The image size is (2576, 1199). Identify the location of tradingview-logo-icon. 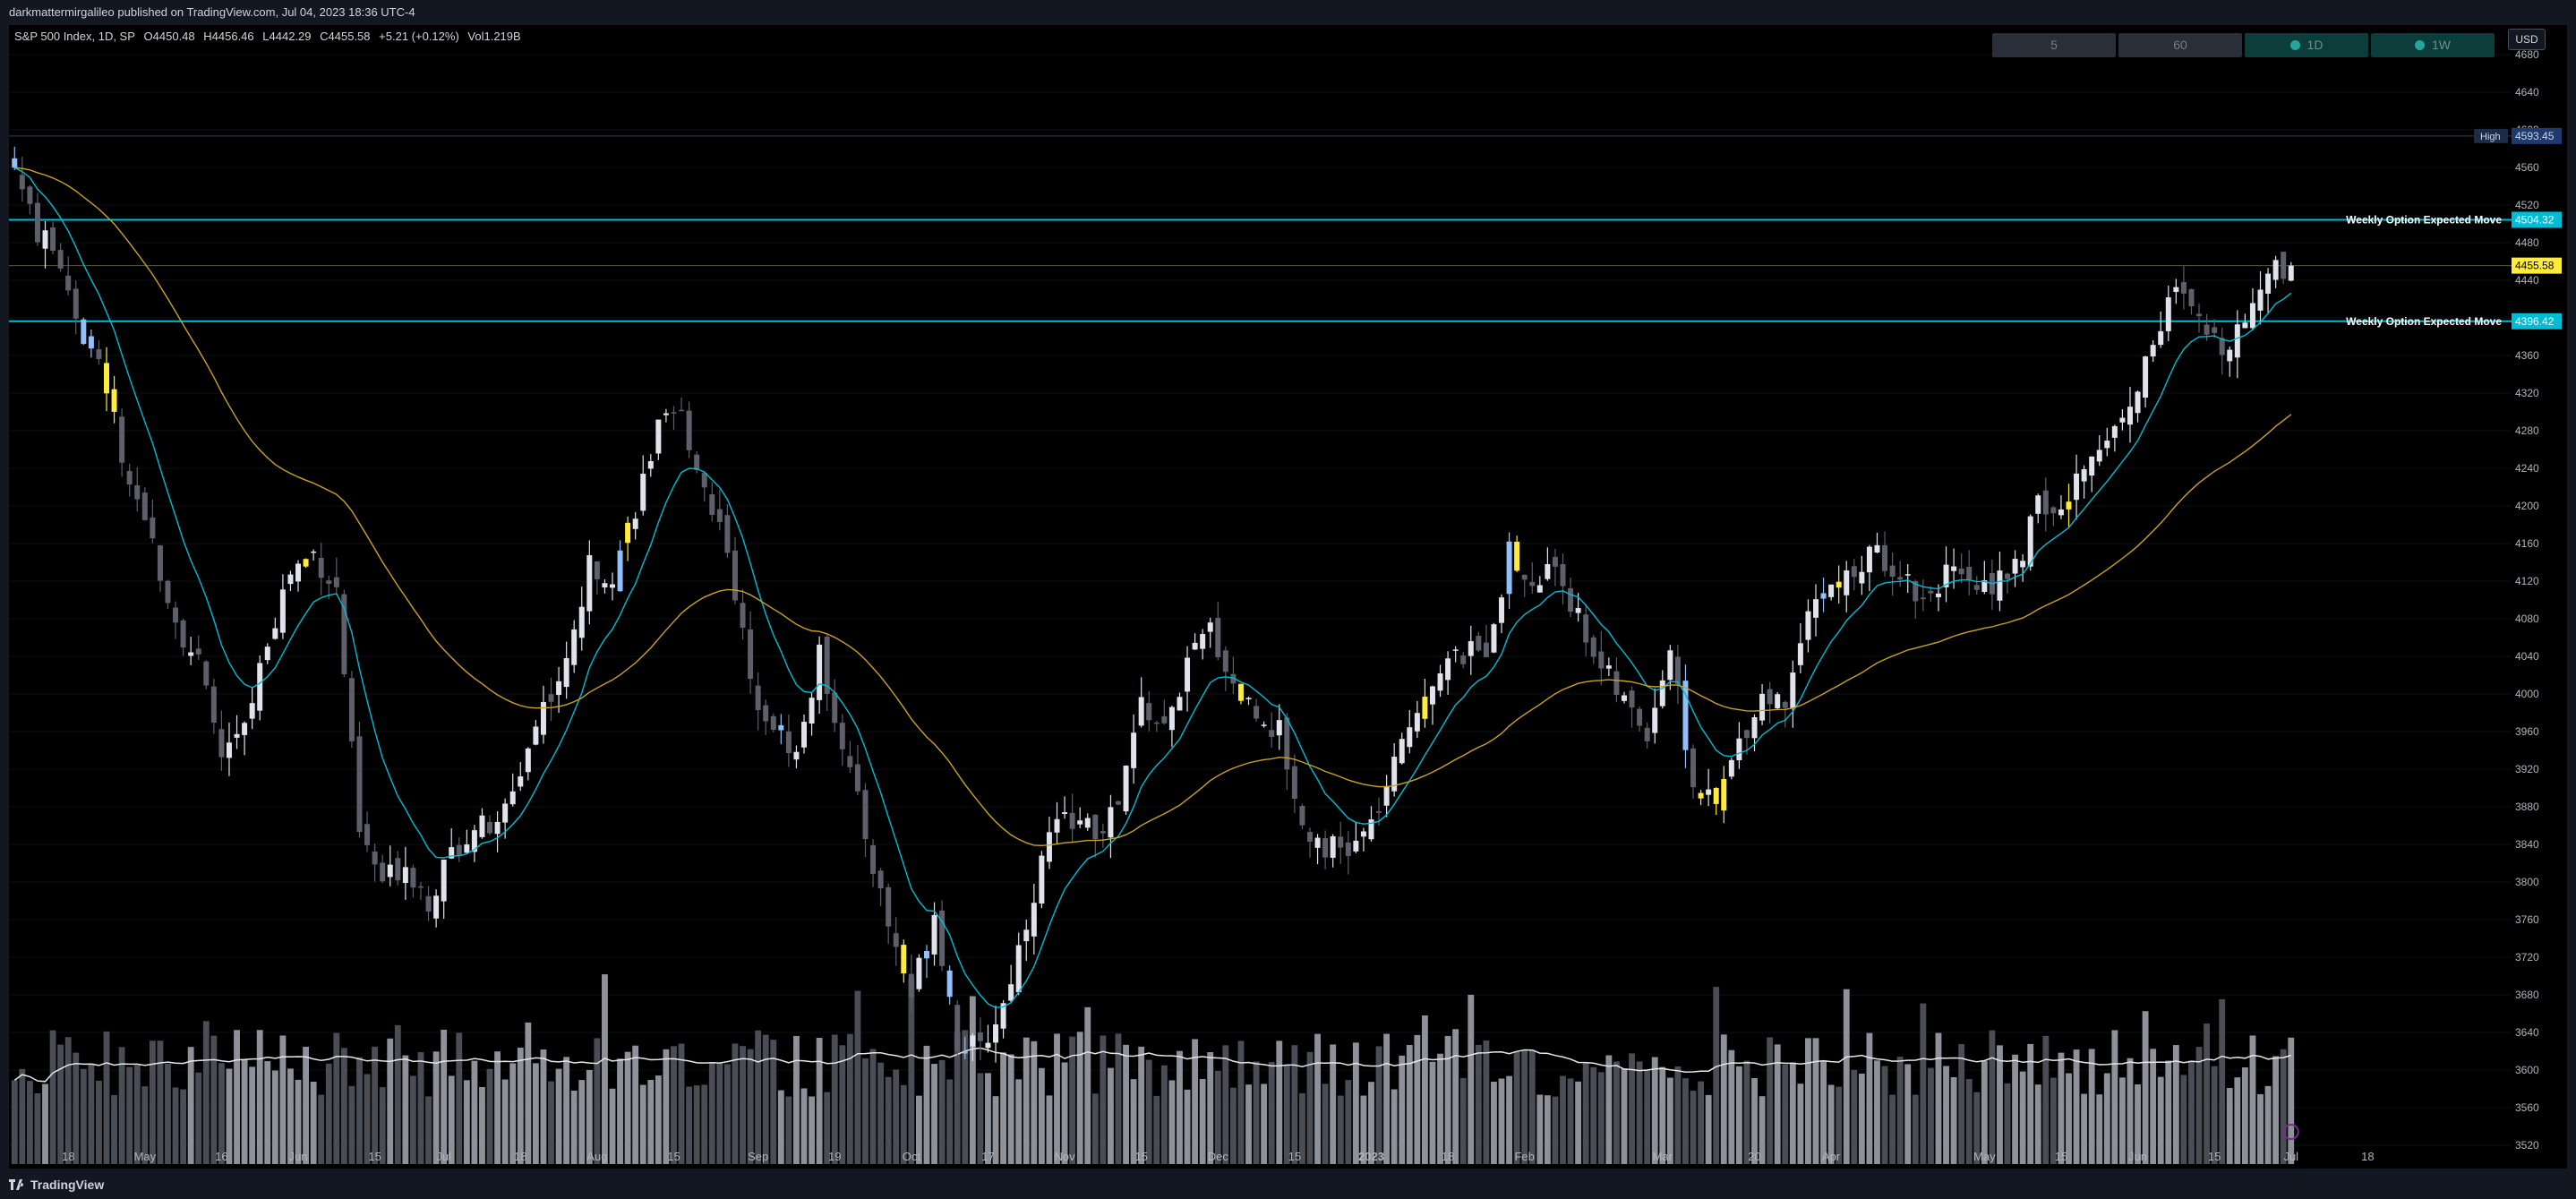
(17, 1184).